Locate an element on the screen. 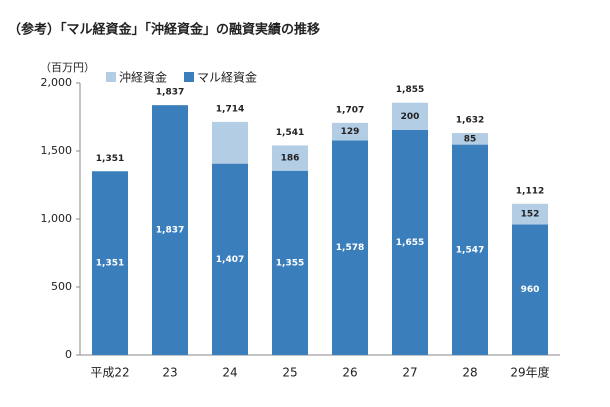  y-tick-label: 500 is located at coordinates (61, 286).